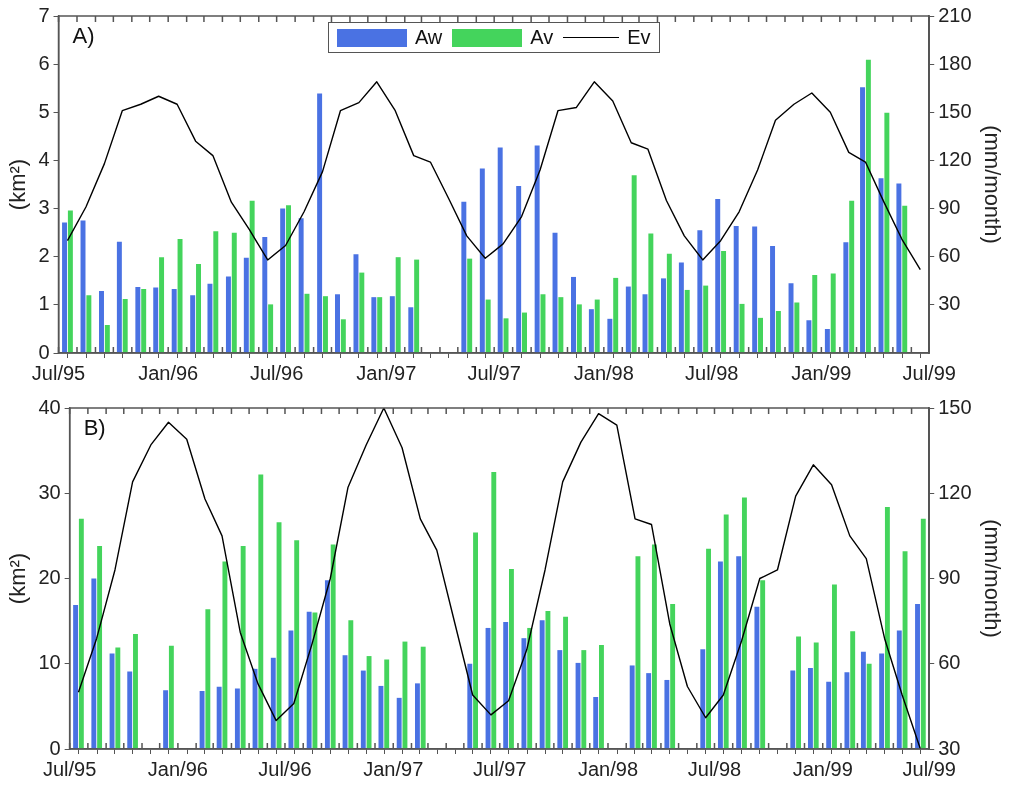 This screenshot has width=1012, height=793. Describe the element at coordinates (18, 578) in the screenshot. I see `y-axis-title: (km²)` at that location.